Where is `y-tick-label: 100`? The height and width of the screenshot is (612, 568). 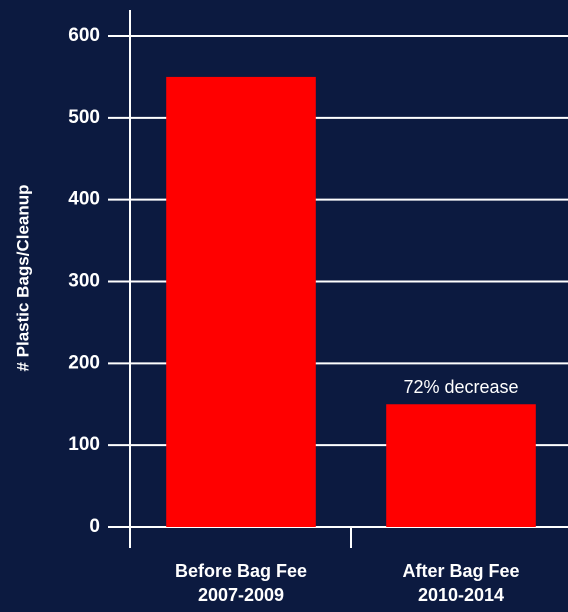 y-tick-label: 100 is located at coordinates (84, 444).